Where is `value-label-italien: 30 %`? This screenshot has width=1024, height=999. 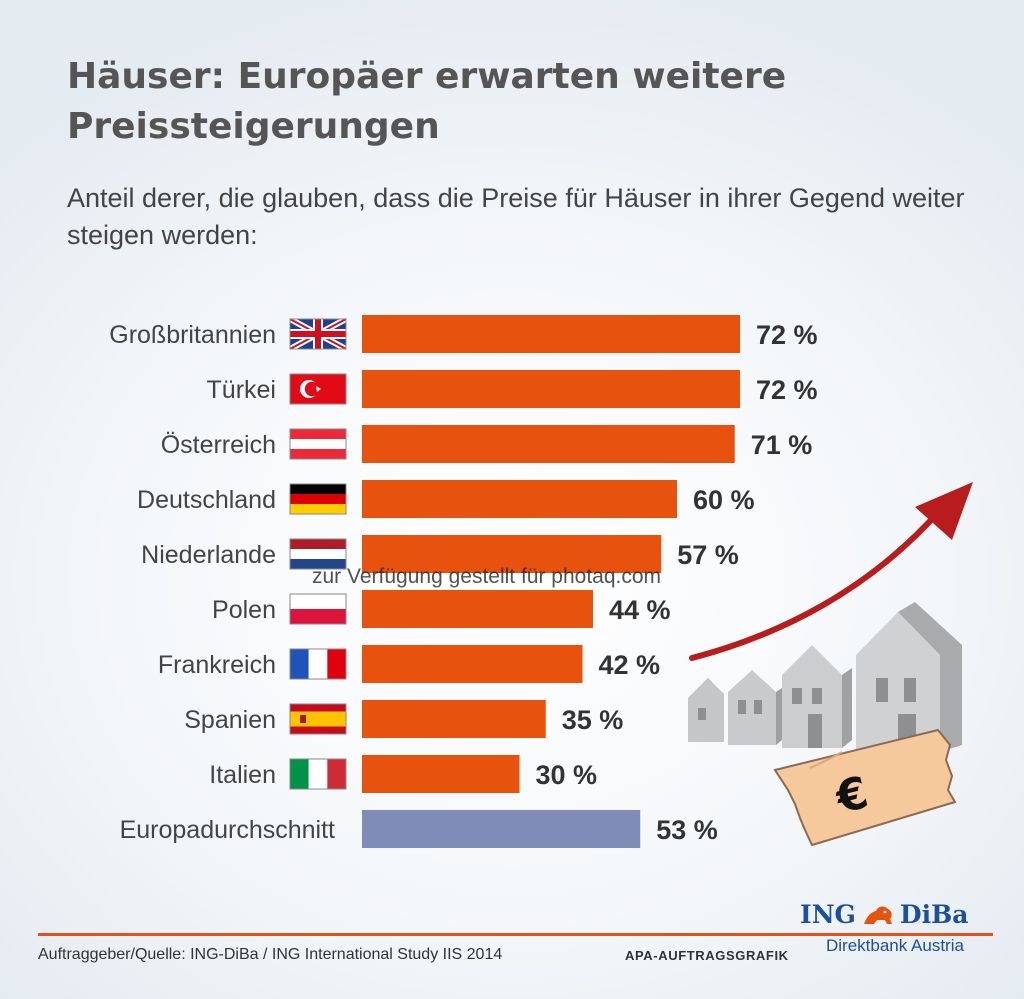
value-label-italien: 30 % is located at coordinates (567, 775).